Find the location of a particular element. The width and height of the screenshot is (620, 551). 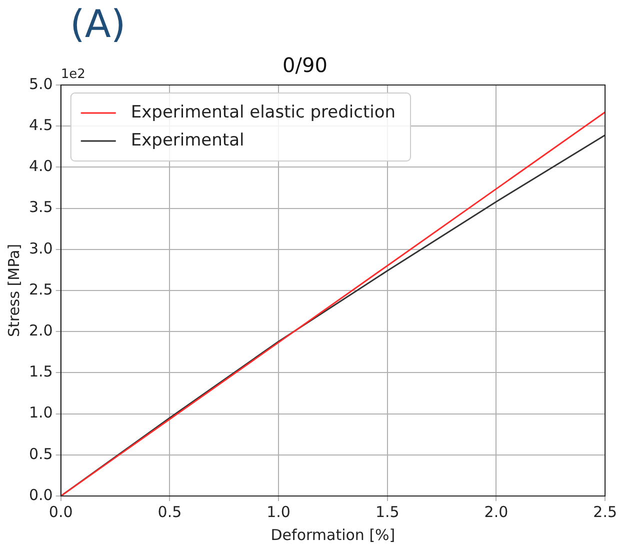

y-tick-label: 0.5 is located at coordinates (40, 453).